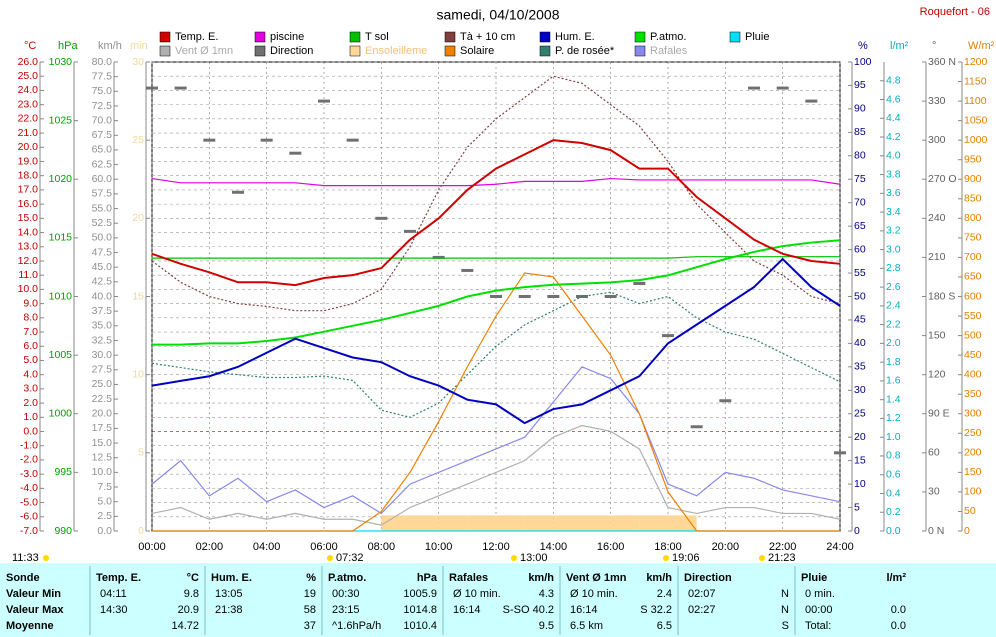 Image resolution: width=996 pixels, height=637 pixels. Describe the element at coordinates (973, 257) in the screenshot. I see `y-tick-label: 700` at that location.